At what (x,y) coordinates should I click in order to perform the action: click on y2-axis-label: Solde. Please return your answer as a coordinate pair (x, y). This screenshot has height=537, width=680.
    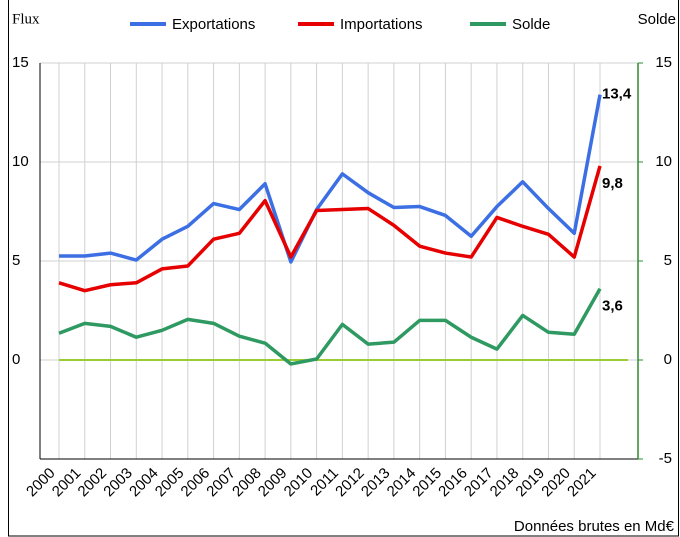
    Looking at the image, I should click on (657, 19).